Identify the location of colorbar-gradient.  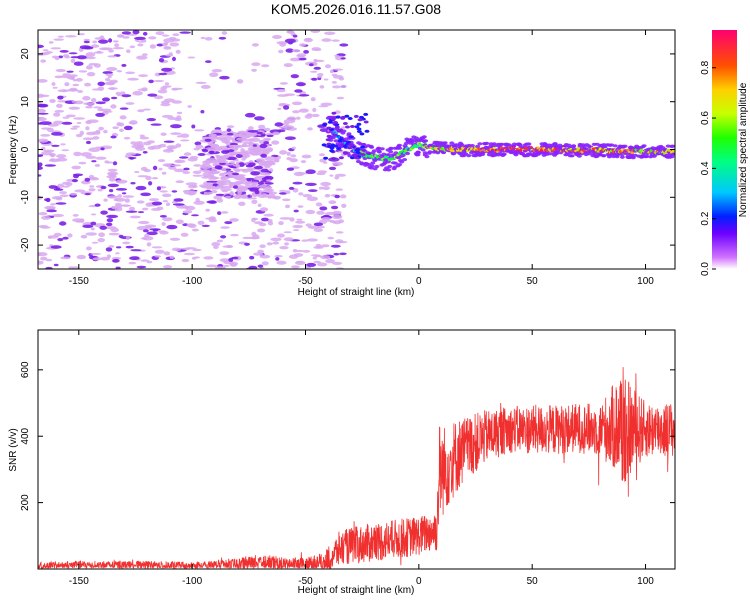
(724, 149).